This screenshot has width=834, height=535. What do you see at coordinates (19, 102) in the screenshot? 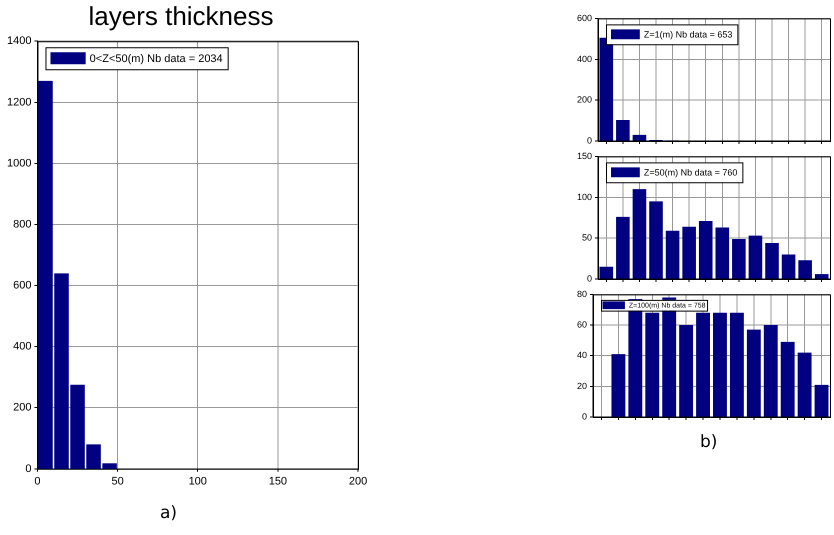
I see `y-tick-label: 1200` at bounding box center [19, 102].